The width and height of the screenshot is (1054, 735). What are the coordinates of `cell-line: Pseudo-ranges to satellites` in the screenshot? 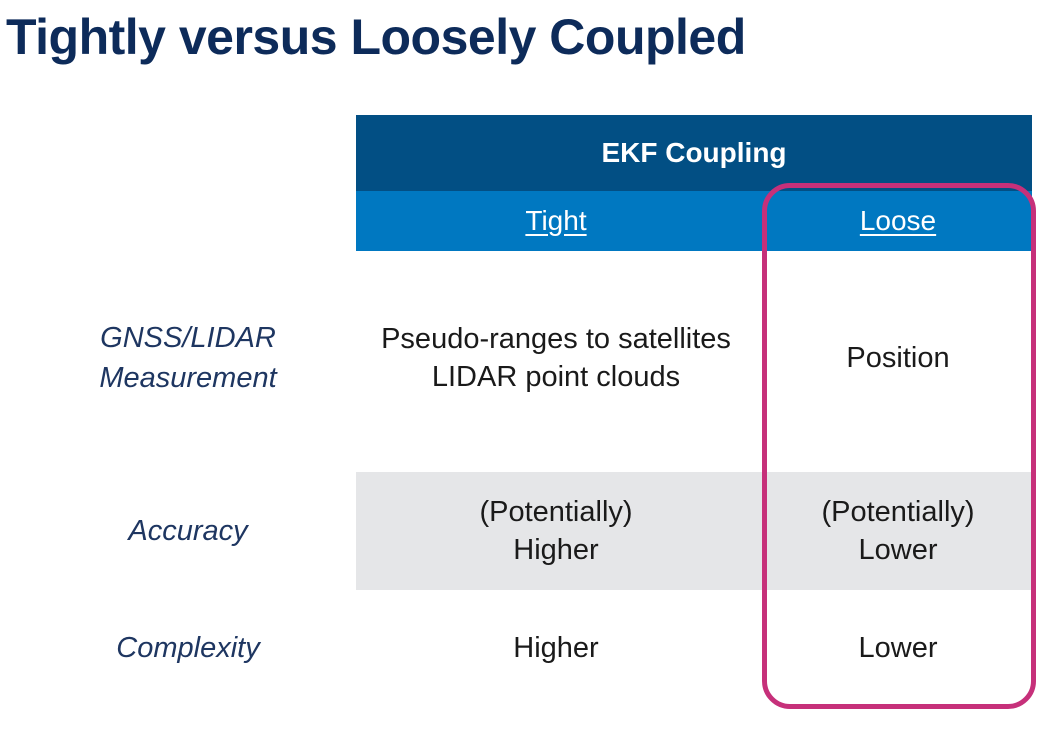 It's located at (556, 339).